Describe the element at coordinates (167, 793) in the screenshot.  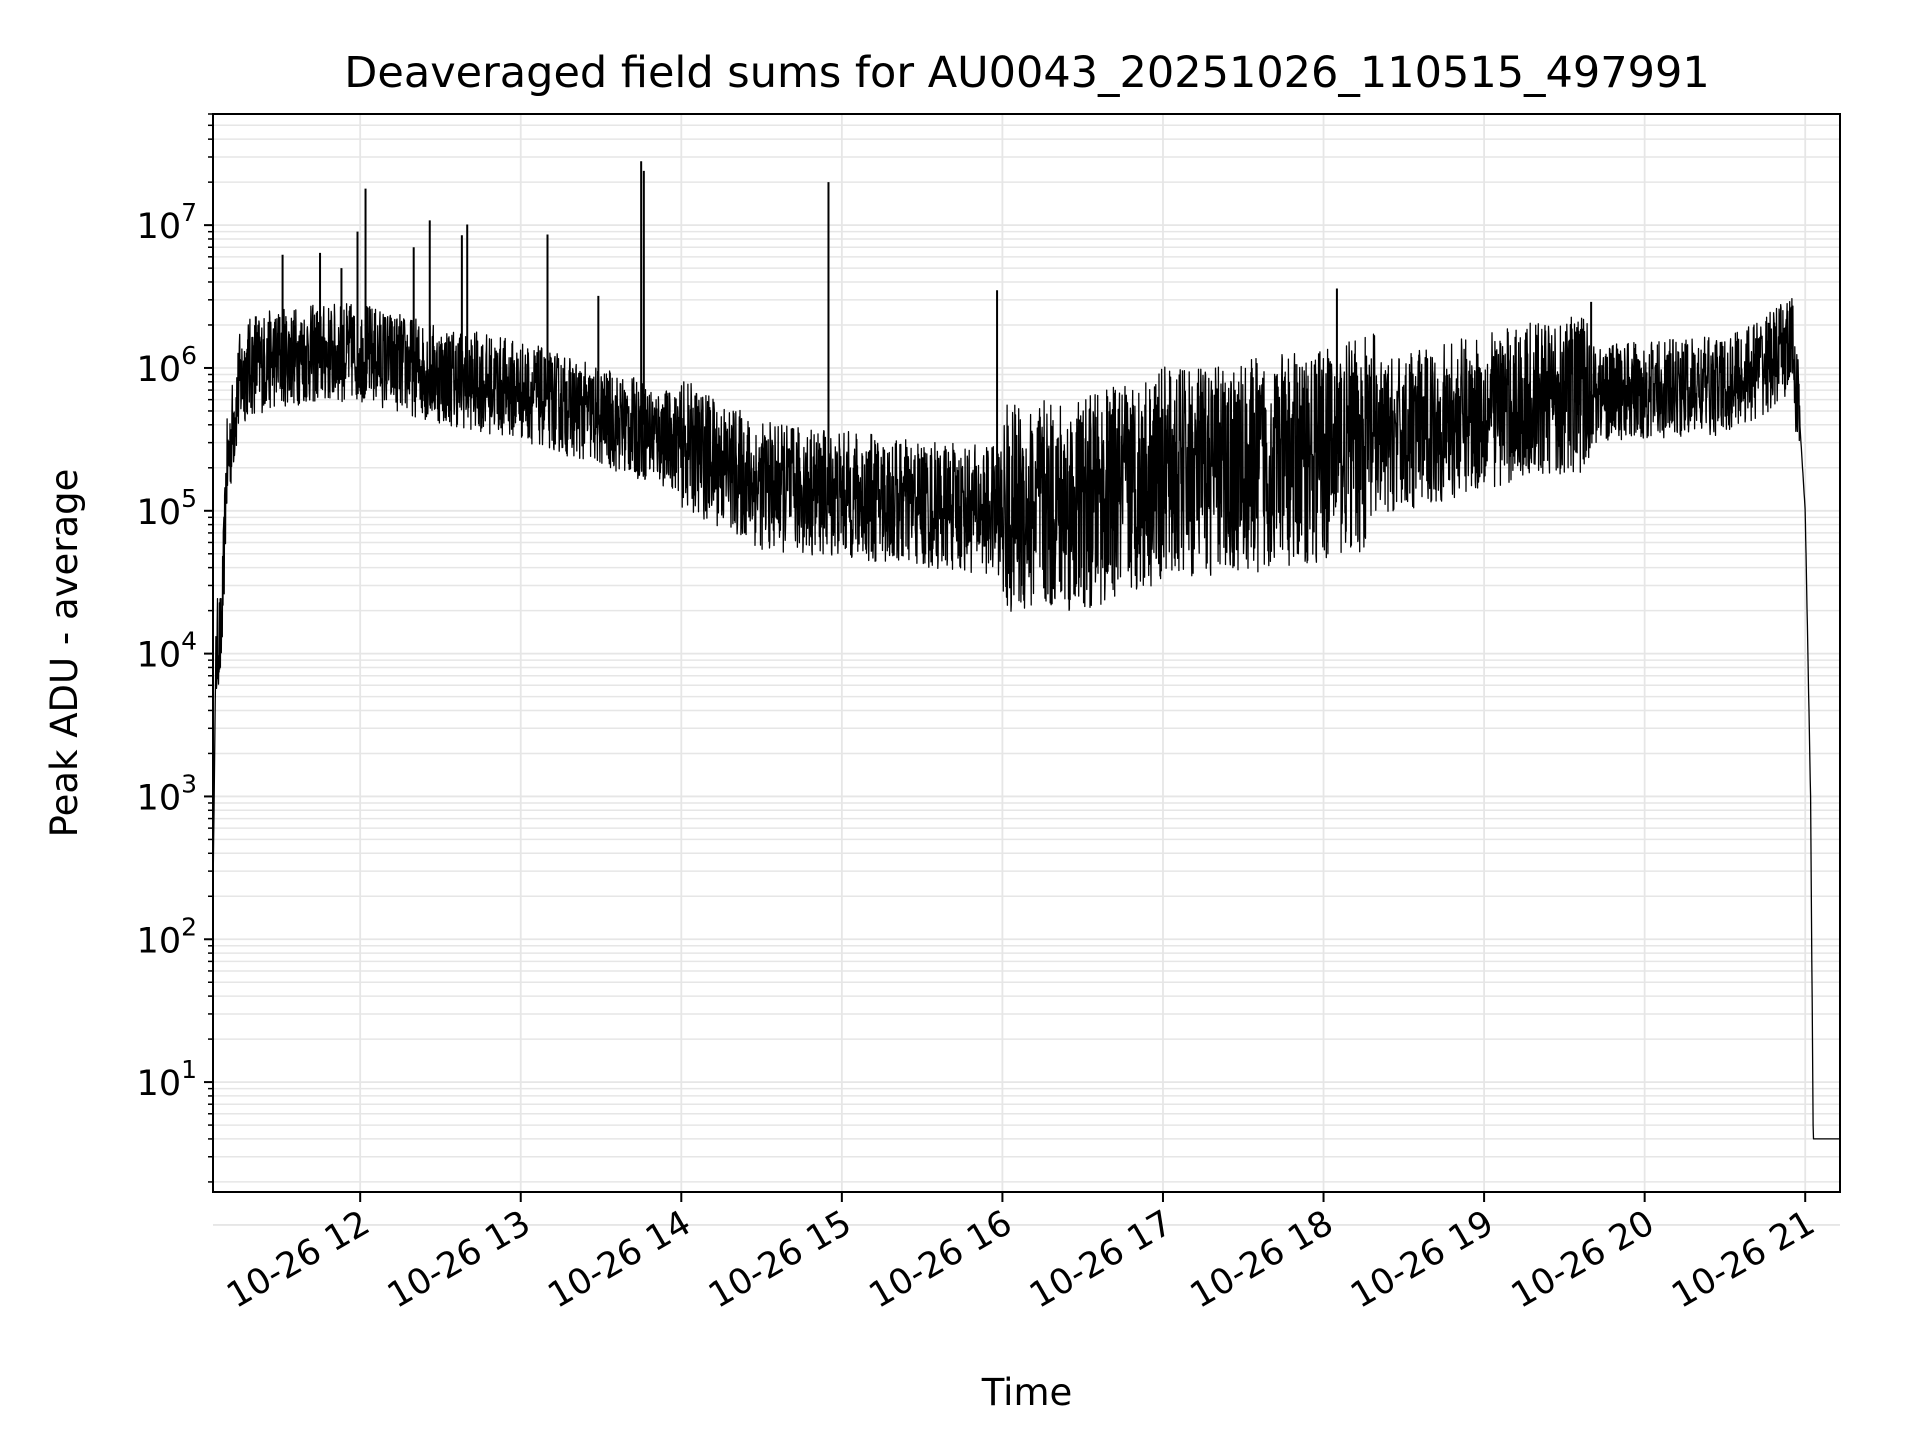
I see `y-tick-label: 10³` at that location.